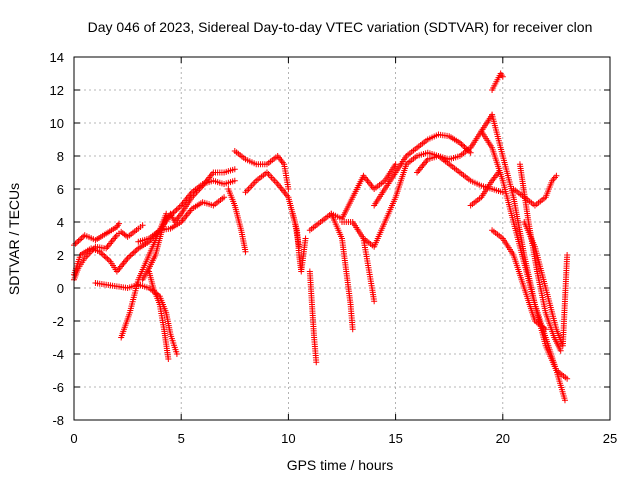 The image size is (640, 480). I want to click on x-tick-label: 0, so click(73, 438).